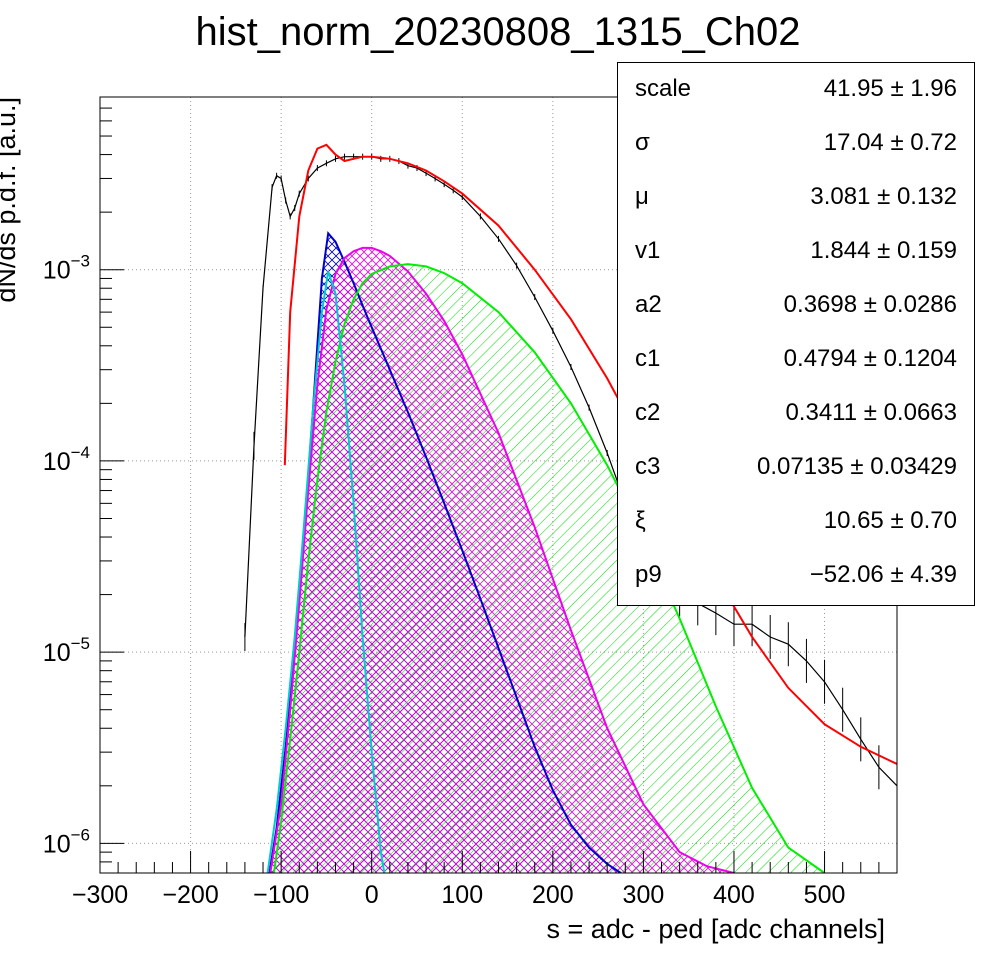 Image resolution: width=996 pixels, height=972 pixels. I want to click on x-tick-label: 400, so click(734, 895).